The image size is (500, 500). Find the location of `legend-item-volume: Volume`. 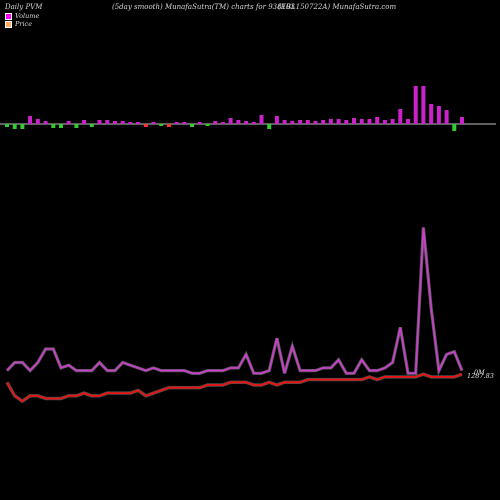

legend-item-volume: Volume is located at coordinates (22, 16).